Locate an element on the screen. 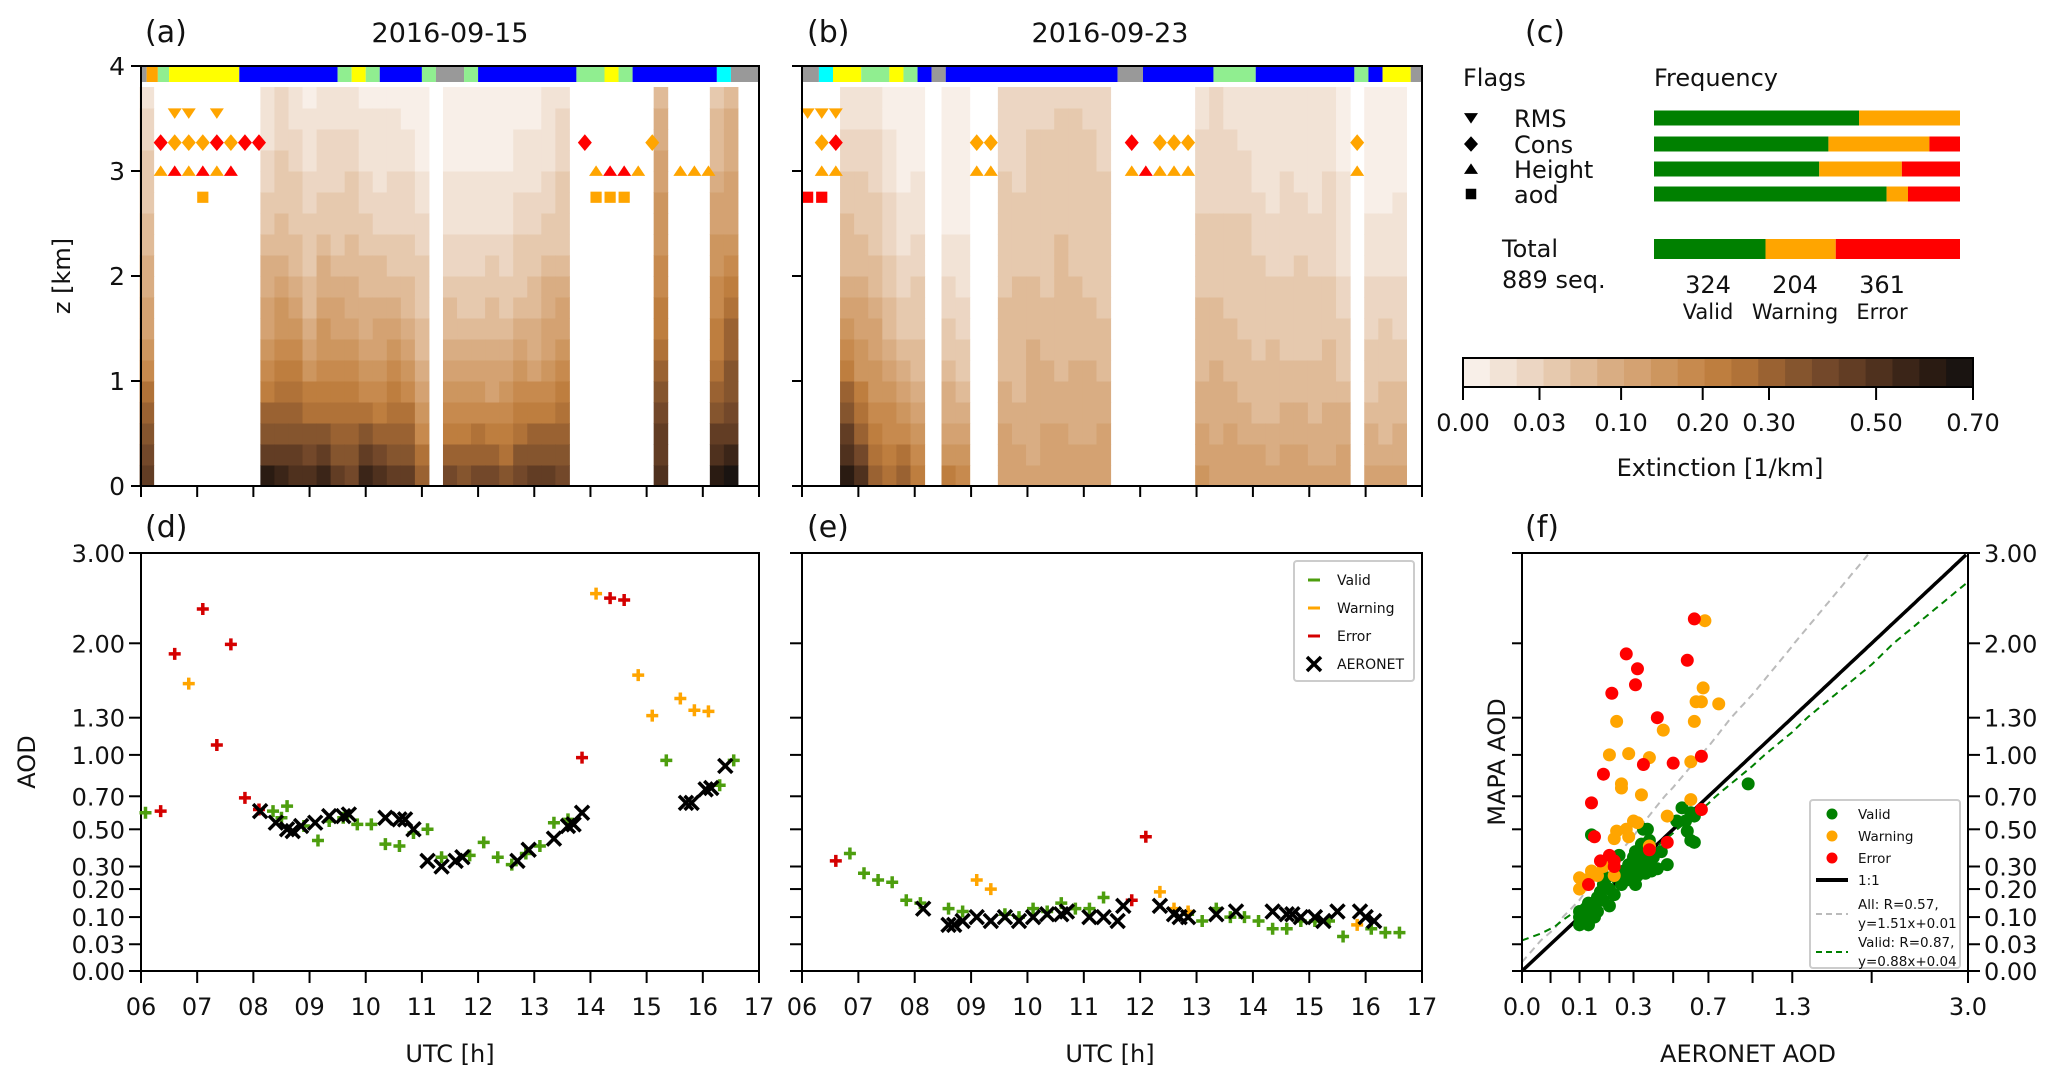  legend-entry: Valid: R=0.87, is located at coordinates (1906, 943).